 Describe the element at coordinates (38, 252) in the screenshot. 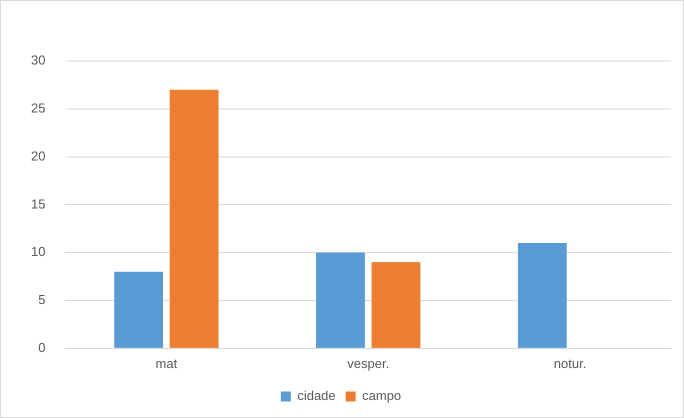

I see `y-tick-label: 10` at that location.